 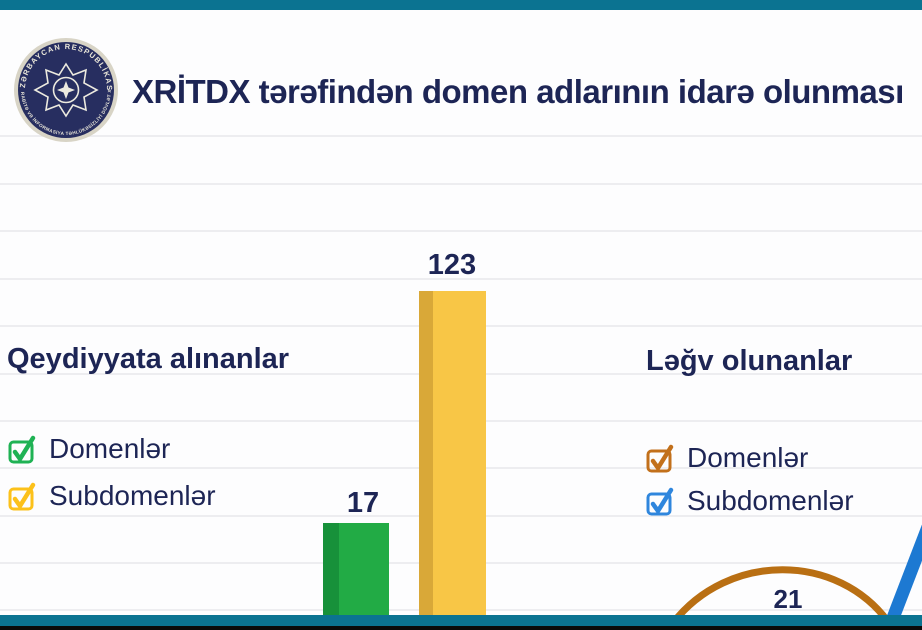 I want to click on bar-registered-domains, so click(x=356, y=571).